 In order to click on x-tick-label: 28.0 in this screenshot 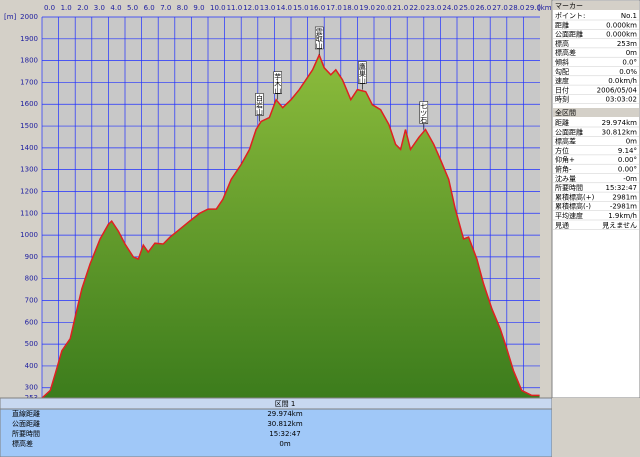, I will do `click(517, 8)`.